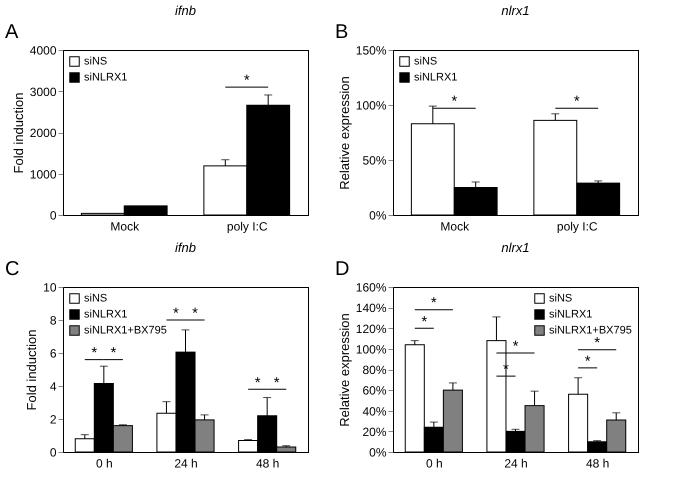 This screenshot has width=684, height=480. I want to click on y-tick-label: 20%, so click(374, 431).